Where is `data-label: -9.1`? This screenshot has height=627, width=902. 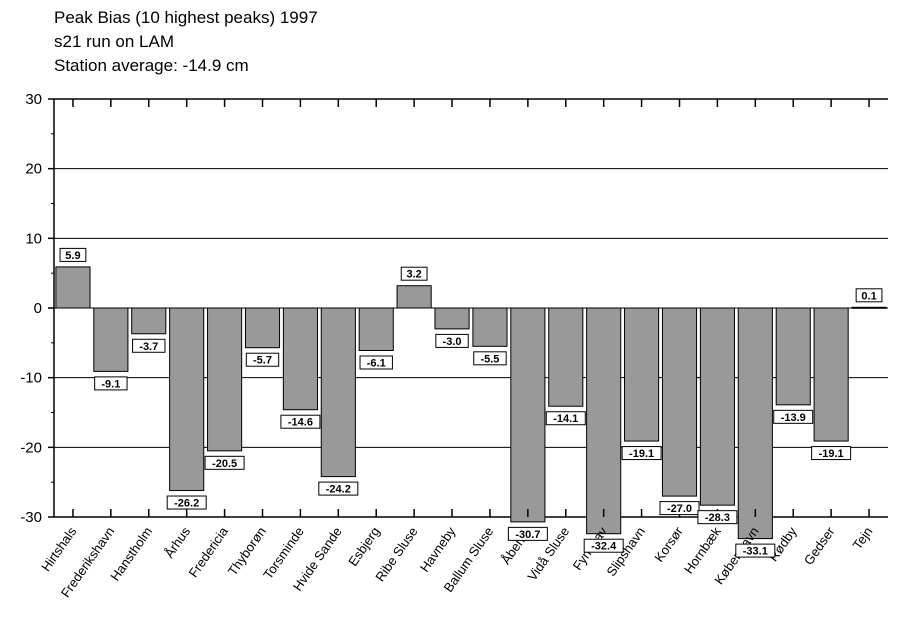 data-label: -9.1 is located at coordinates (111, 383).